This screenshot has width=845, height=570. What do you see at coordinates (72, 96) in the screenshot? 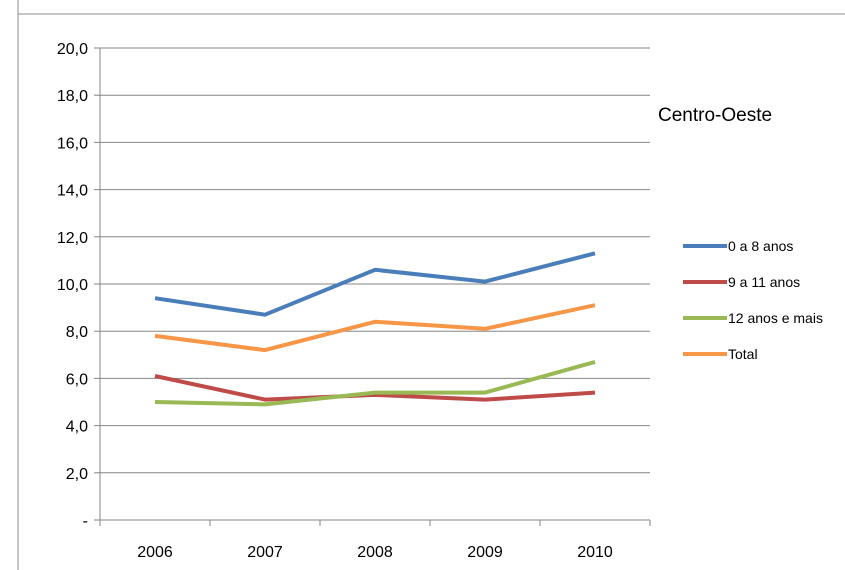
I see `y-tick-label: 18,0` at bounding box center [72, 96].